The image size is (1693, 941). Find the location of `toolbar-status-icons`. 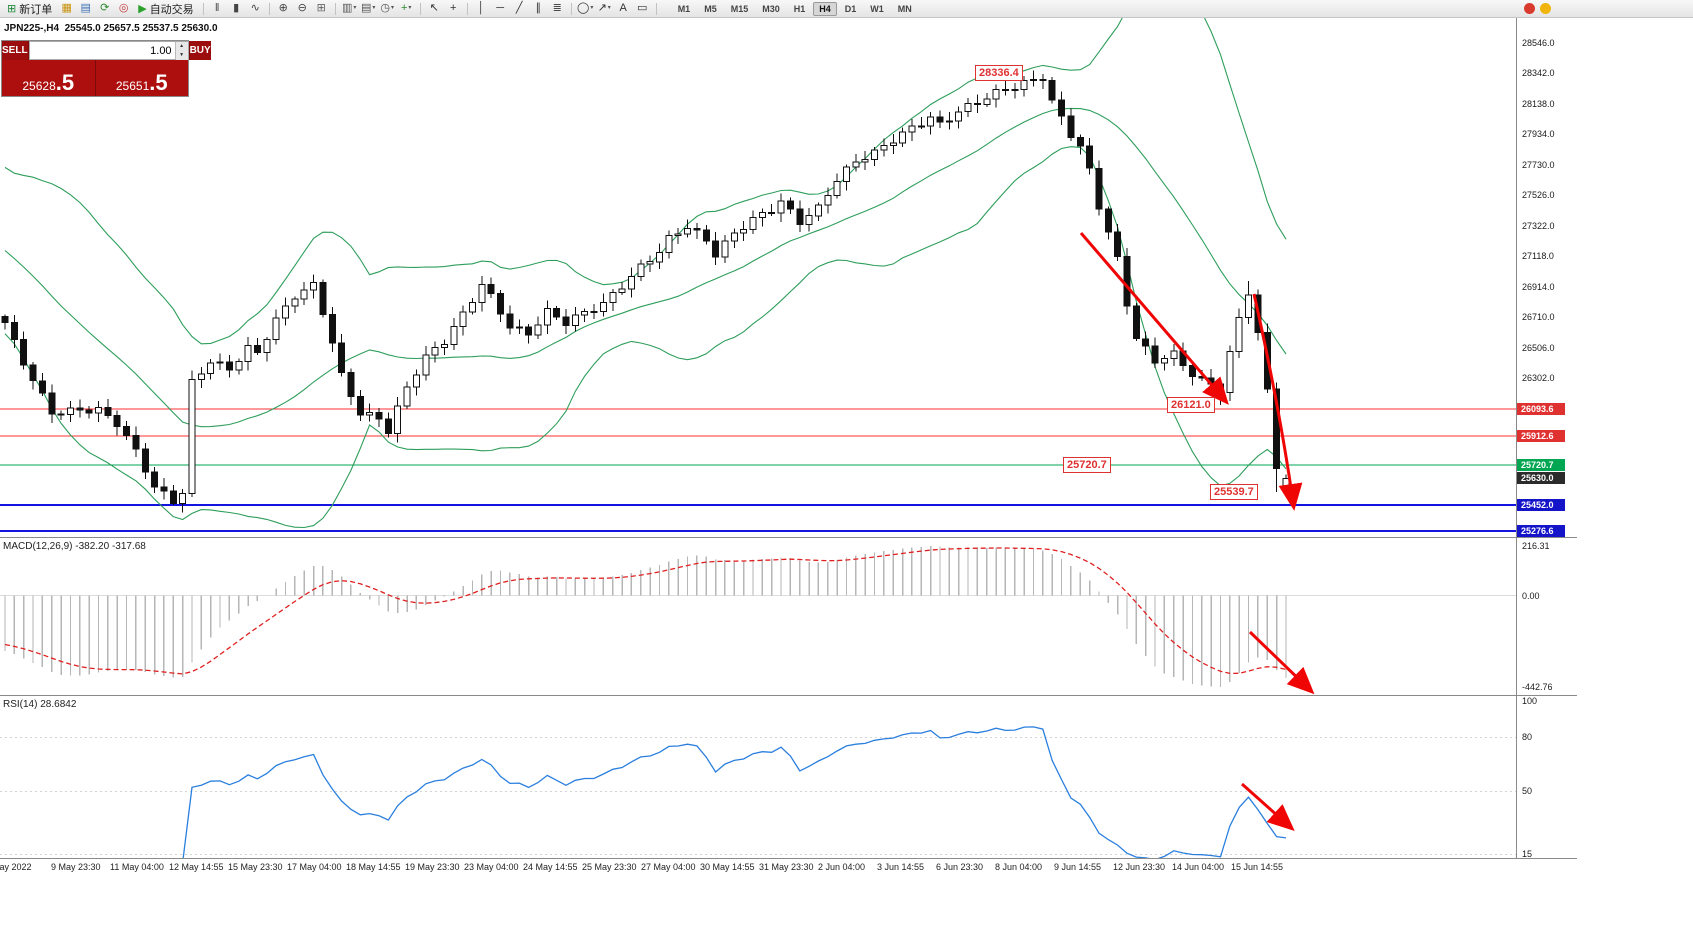

toolbar-status-icons is located at coordinates (1537, 8).